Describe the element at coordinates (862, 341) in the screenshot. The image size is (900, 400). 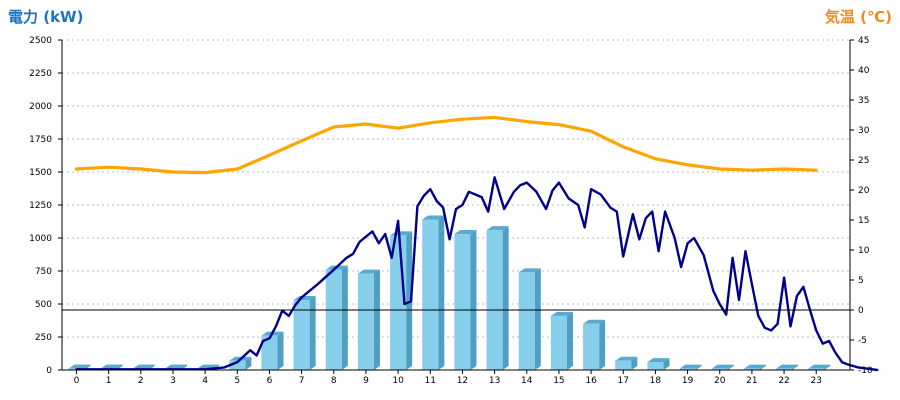
I see `right-tick-label: -5` at that location.